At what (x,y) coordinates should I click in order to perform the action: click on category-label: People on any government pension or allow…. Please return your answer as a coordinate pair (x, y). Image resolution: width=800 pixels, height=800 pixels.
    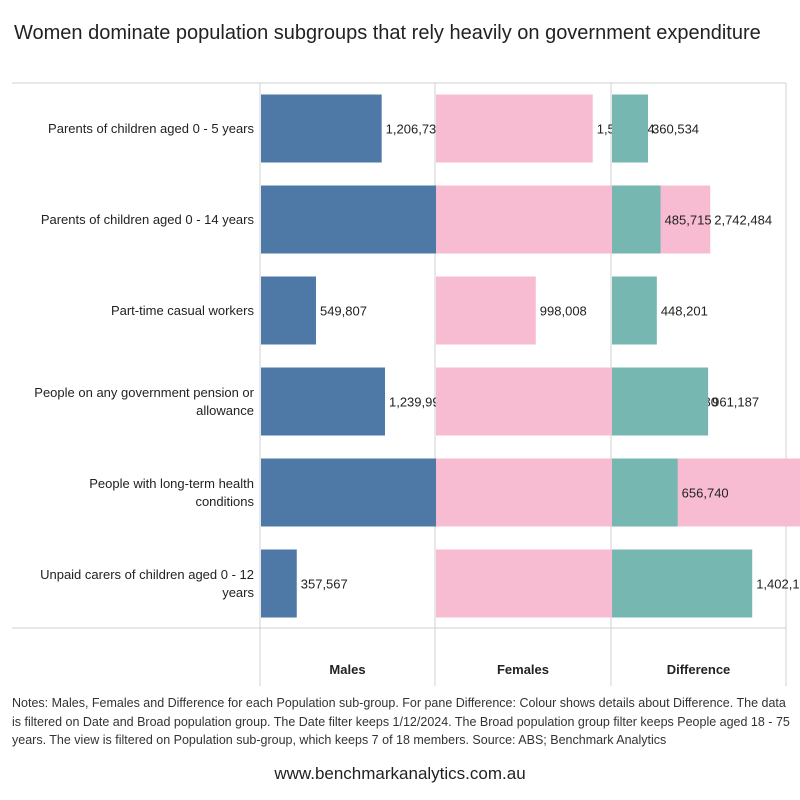
    Looking at the image, I should click on (144, 401).